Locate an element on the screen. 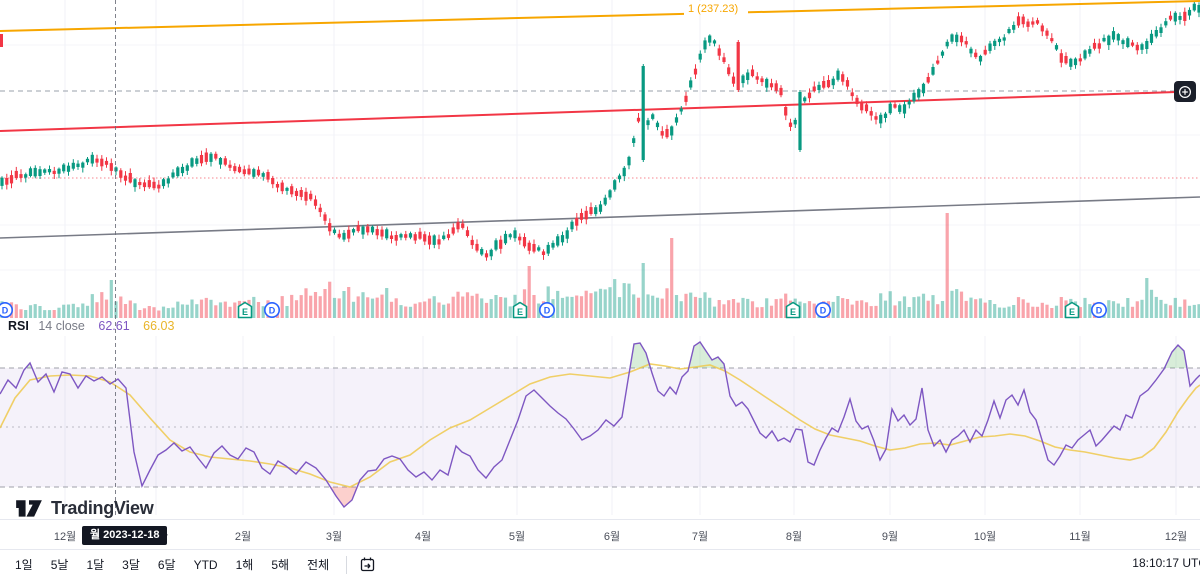 Image resolution: width=1200 pixels, height=579 pixels. crosshair-date-tooltip: 월 2023-12-18 is located at coordinates (125, 535).